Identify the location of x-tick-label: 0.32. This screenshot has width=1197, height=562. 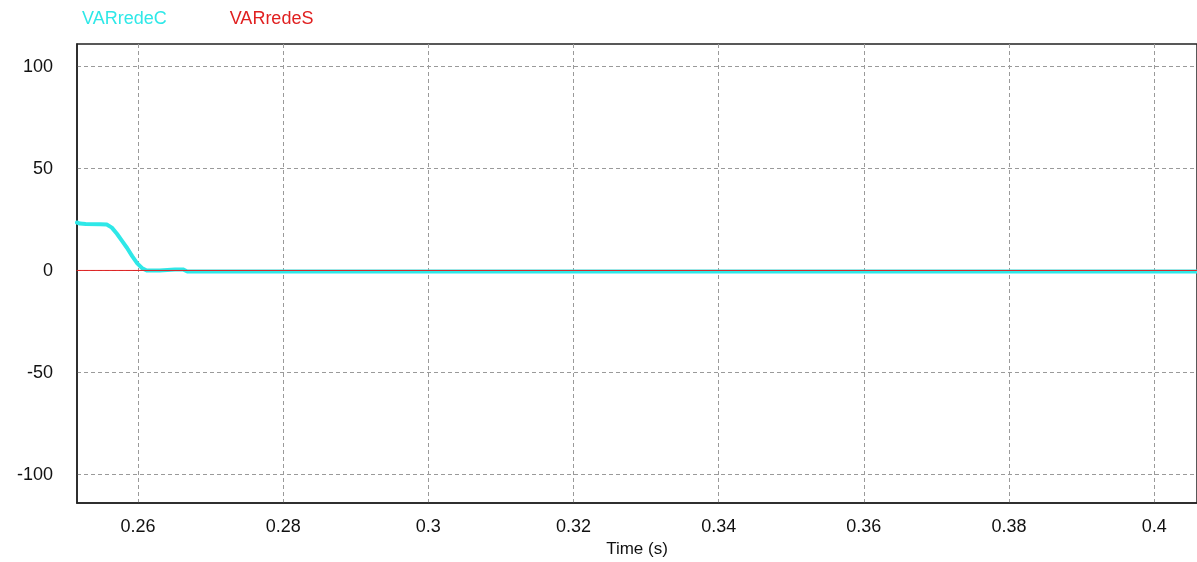
(573, 526).